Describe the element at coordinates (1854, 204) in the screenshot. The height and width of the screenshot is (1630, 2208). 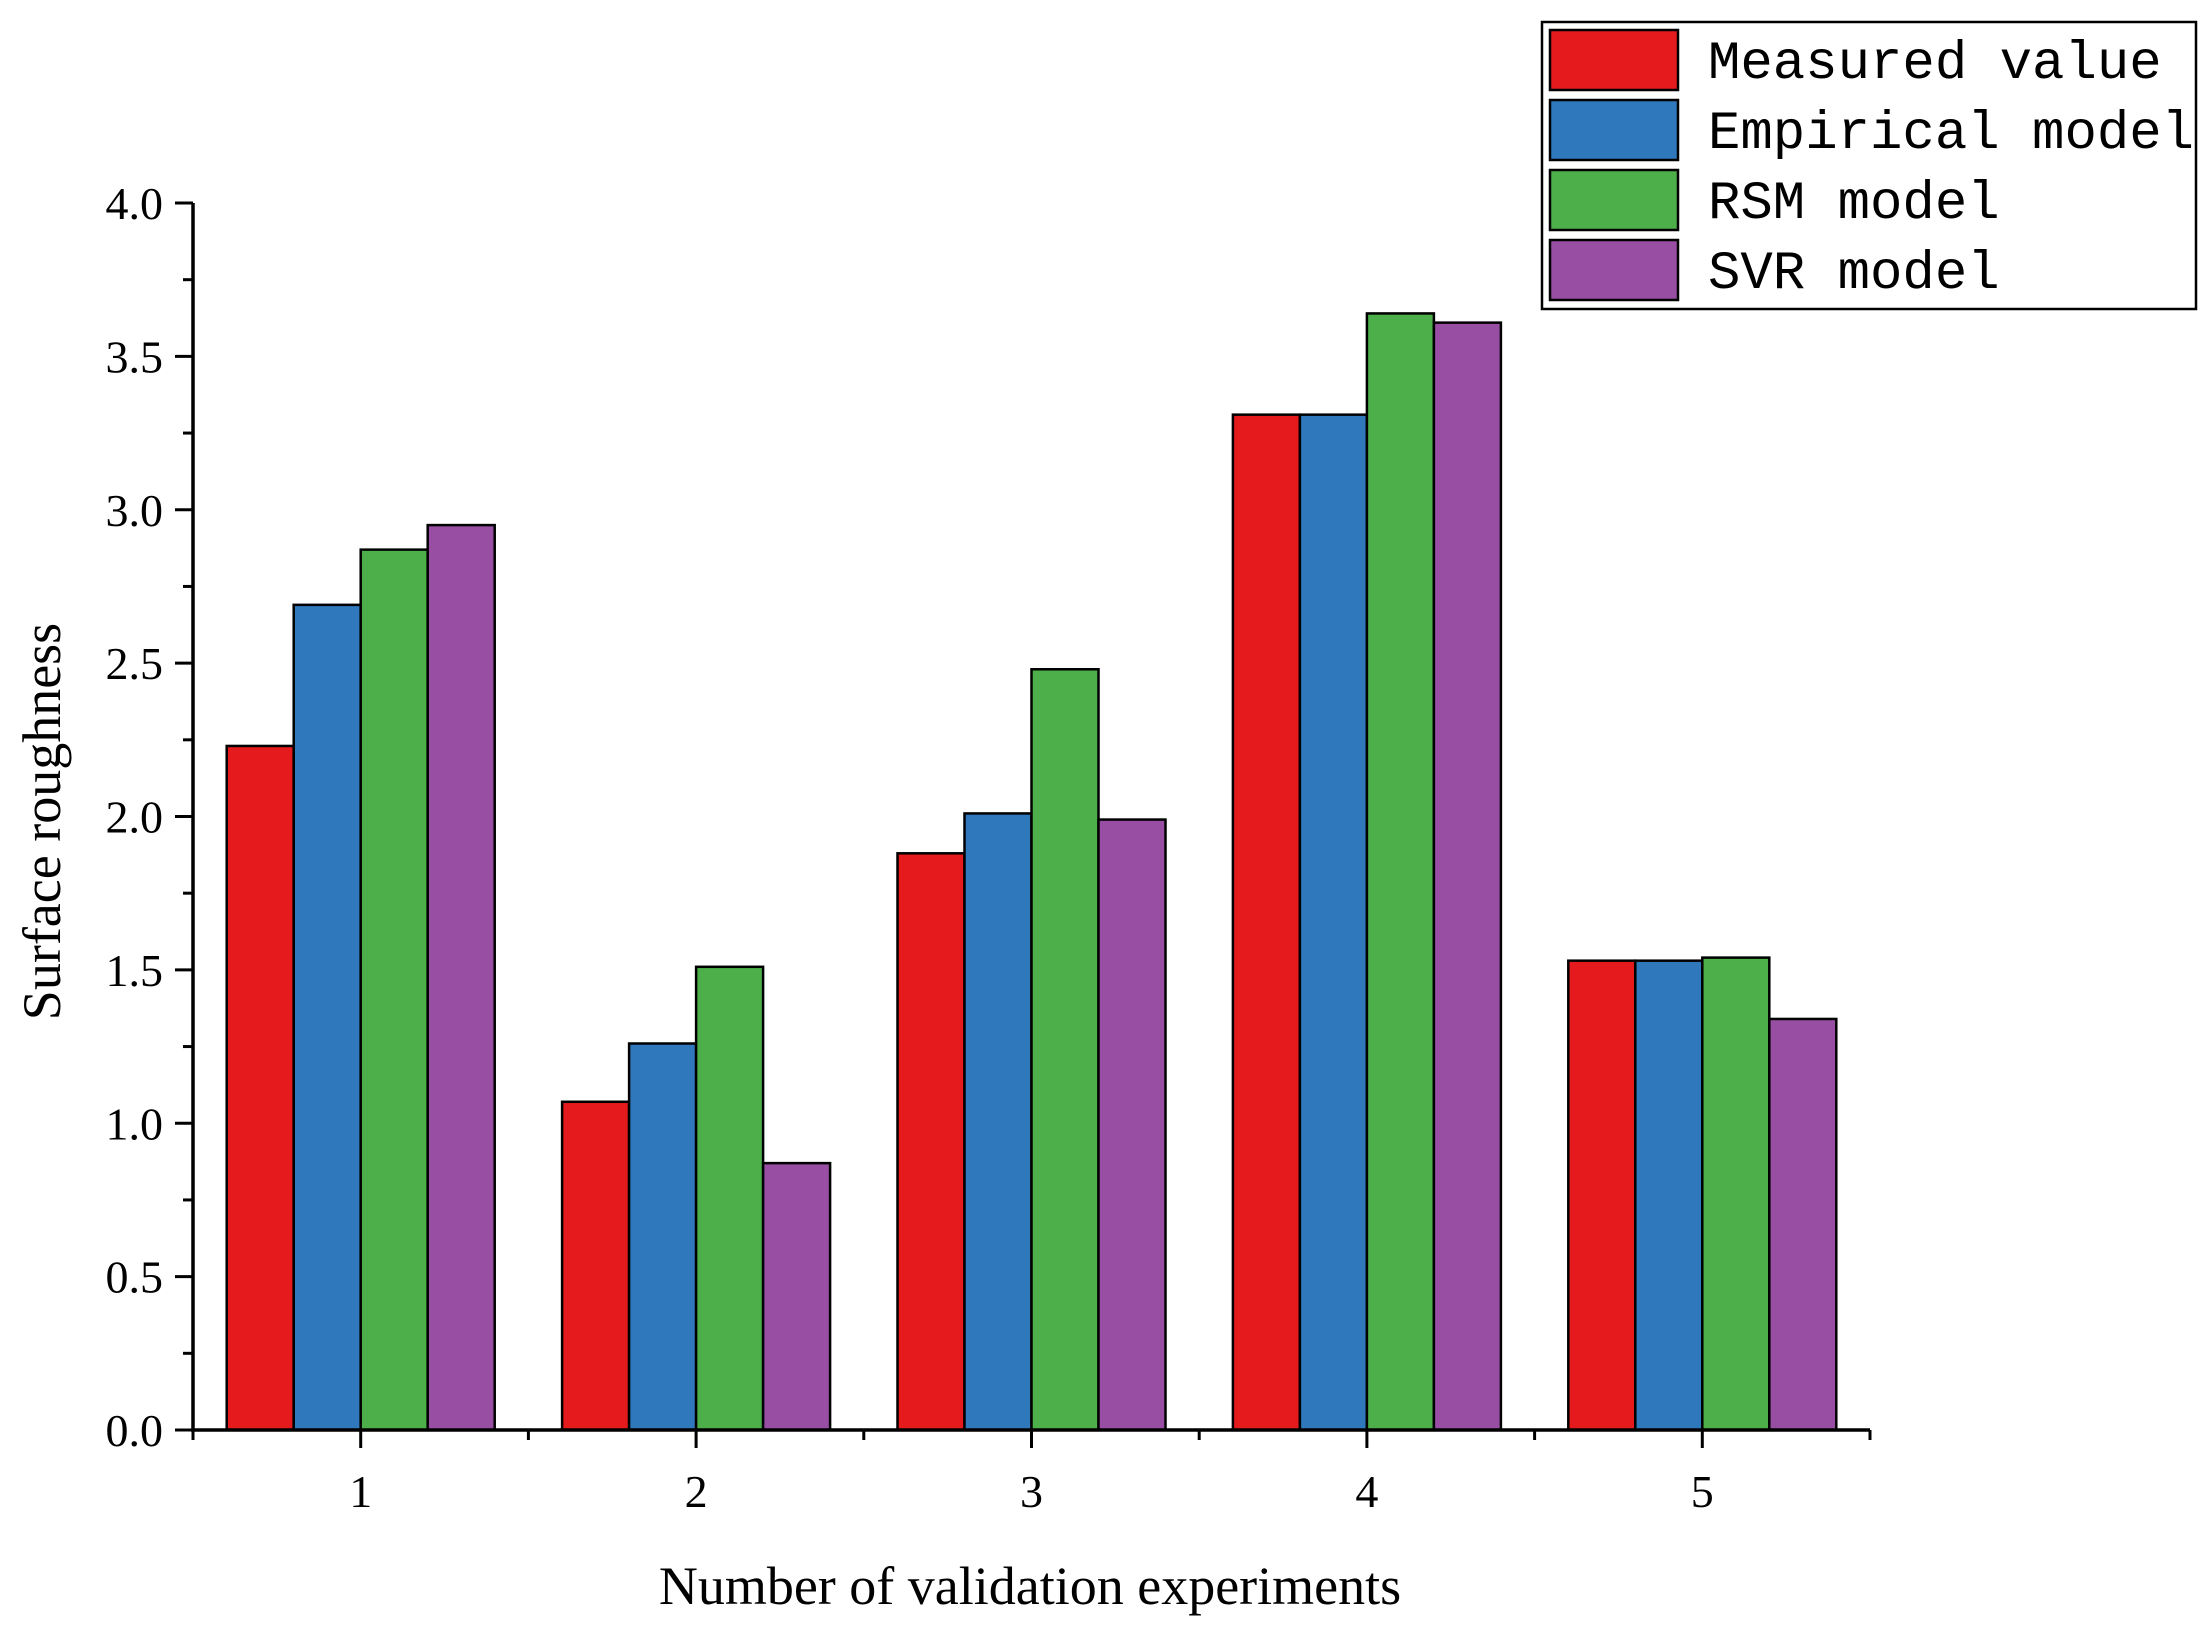
I see `legend-label: RSM model` at that location.